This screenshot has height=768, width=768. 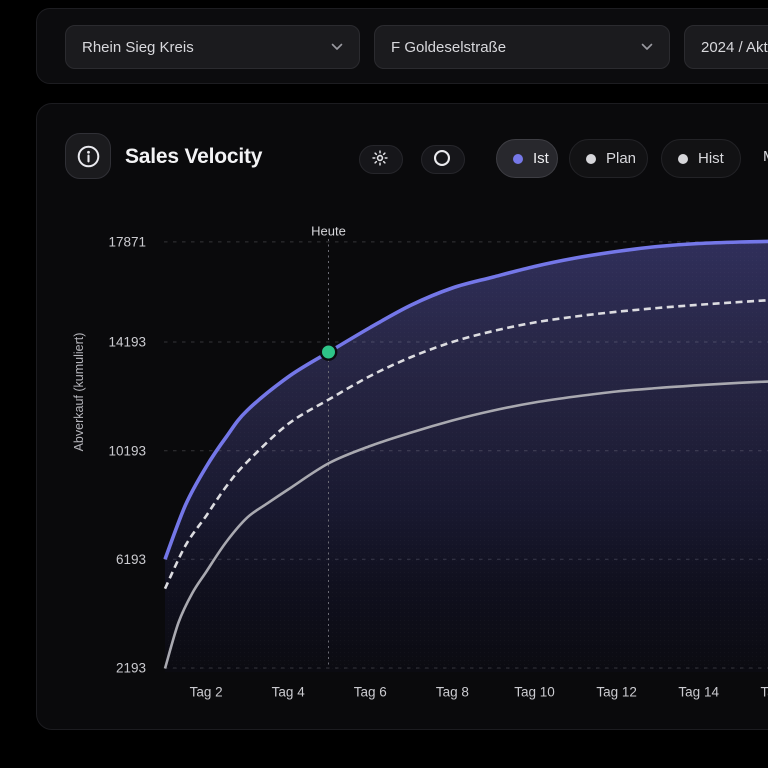 I want to click on svg-text: 2193, so click(x=131, y=668).